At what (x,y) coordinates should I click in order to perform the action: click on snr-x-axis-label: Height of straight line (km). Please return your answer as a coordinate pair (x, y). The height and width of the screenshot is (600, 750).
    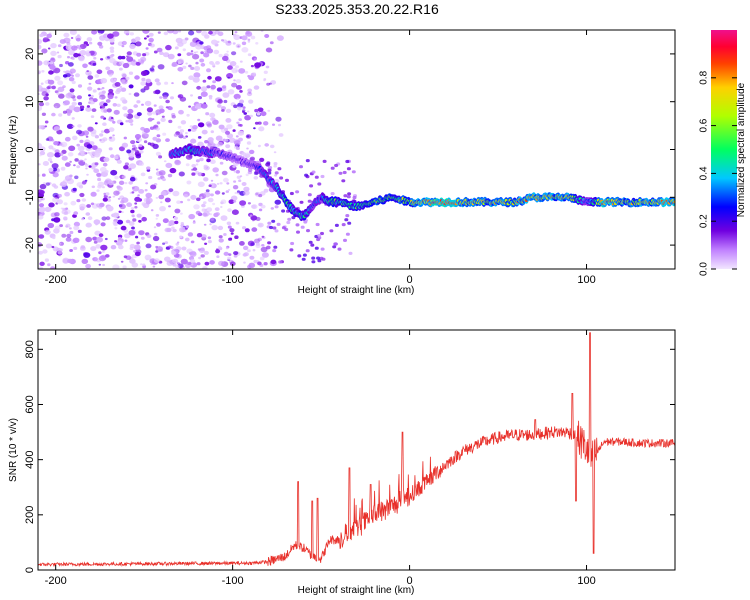
    Looking at the image, I should click on (356, 590).